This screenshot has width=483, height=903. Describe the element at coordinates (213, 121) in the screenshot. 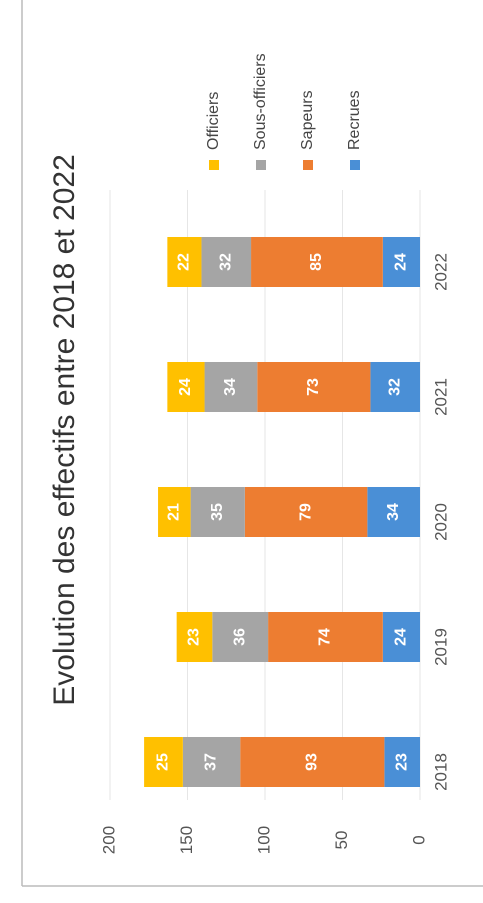

I see `legend-label: Officiers` at that location.